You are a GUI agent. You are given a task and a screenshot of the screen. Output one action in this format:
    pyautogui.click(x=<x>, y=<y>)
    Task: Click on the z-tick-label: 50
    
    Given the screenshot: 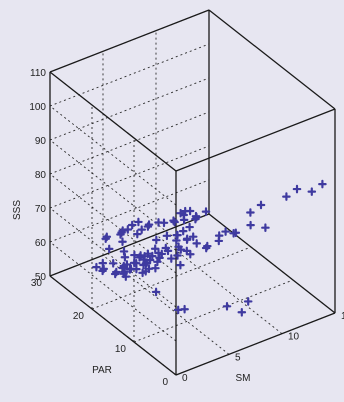 What is the action you would take?
    pyautogui.click(x=41, y=277)
    